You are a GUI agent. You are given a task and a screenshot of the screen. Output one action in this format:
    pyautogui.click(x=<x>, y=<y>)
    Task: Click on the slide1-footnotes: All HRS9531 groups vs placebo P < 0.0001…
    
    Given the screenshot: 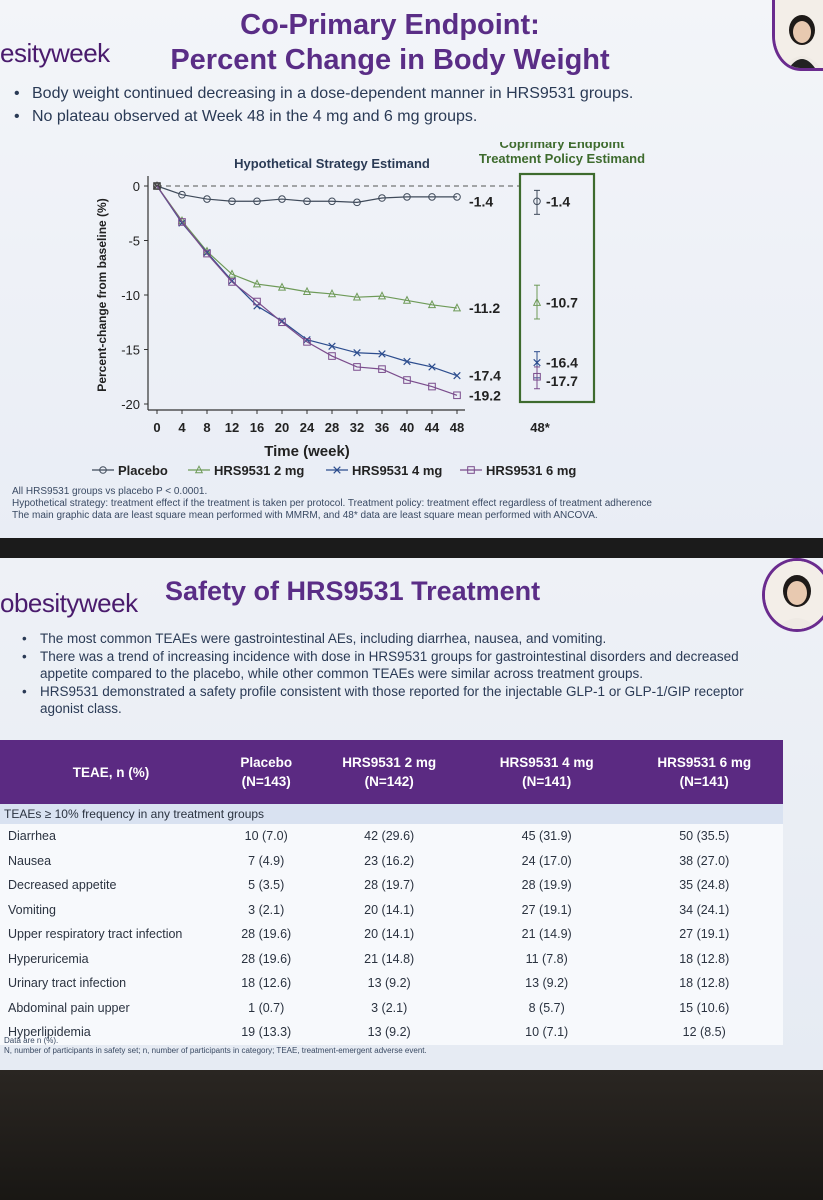 What is the action you would take?
    pyautogui.click(x=412, y=504)
    